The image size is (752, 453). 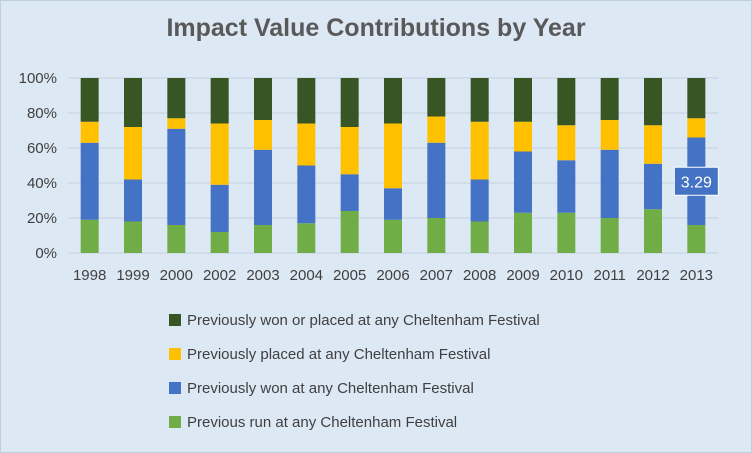 What do you see at coordinates (393, 236) in the screenshot?
I see `bar-segment-2006-s1` at bounding box center [393, 236].